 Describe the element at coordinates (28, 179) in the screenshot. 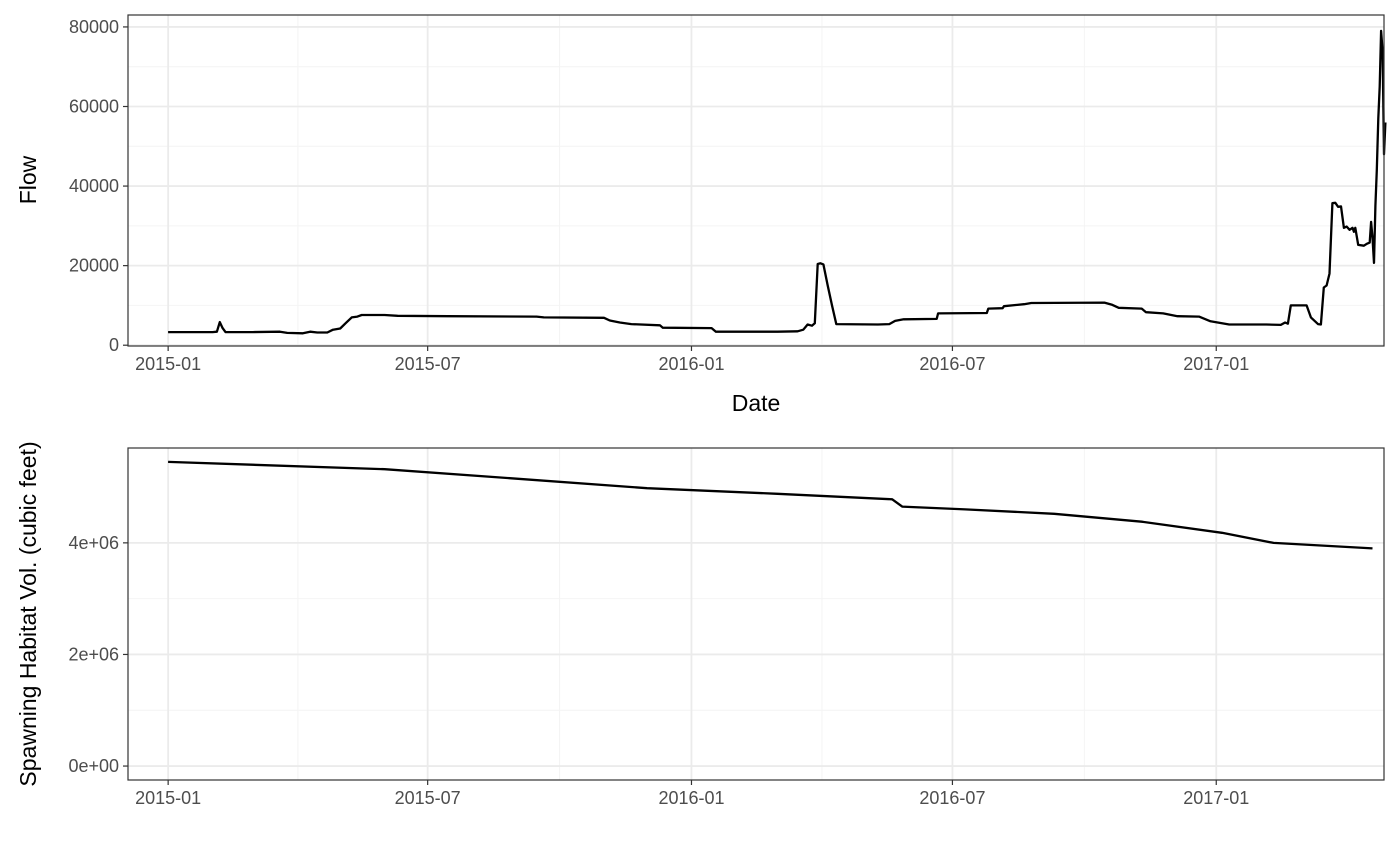

I see `flow-y-axis-title: Flow` at that location.